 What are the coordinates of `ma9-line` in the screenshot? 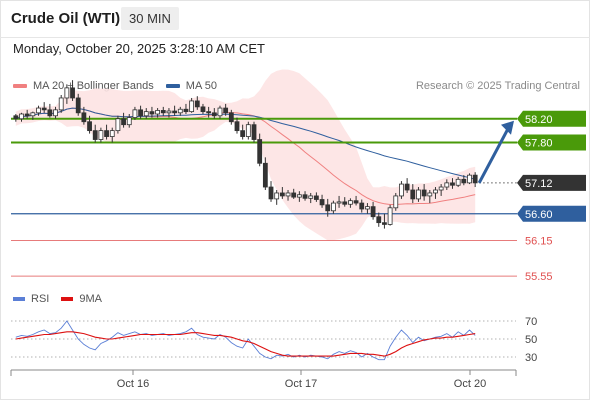 It's located at (245, 344).